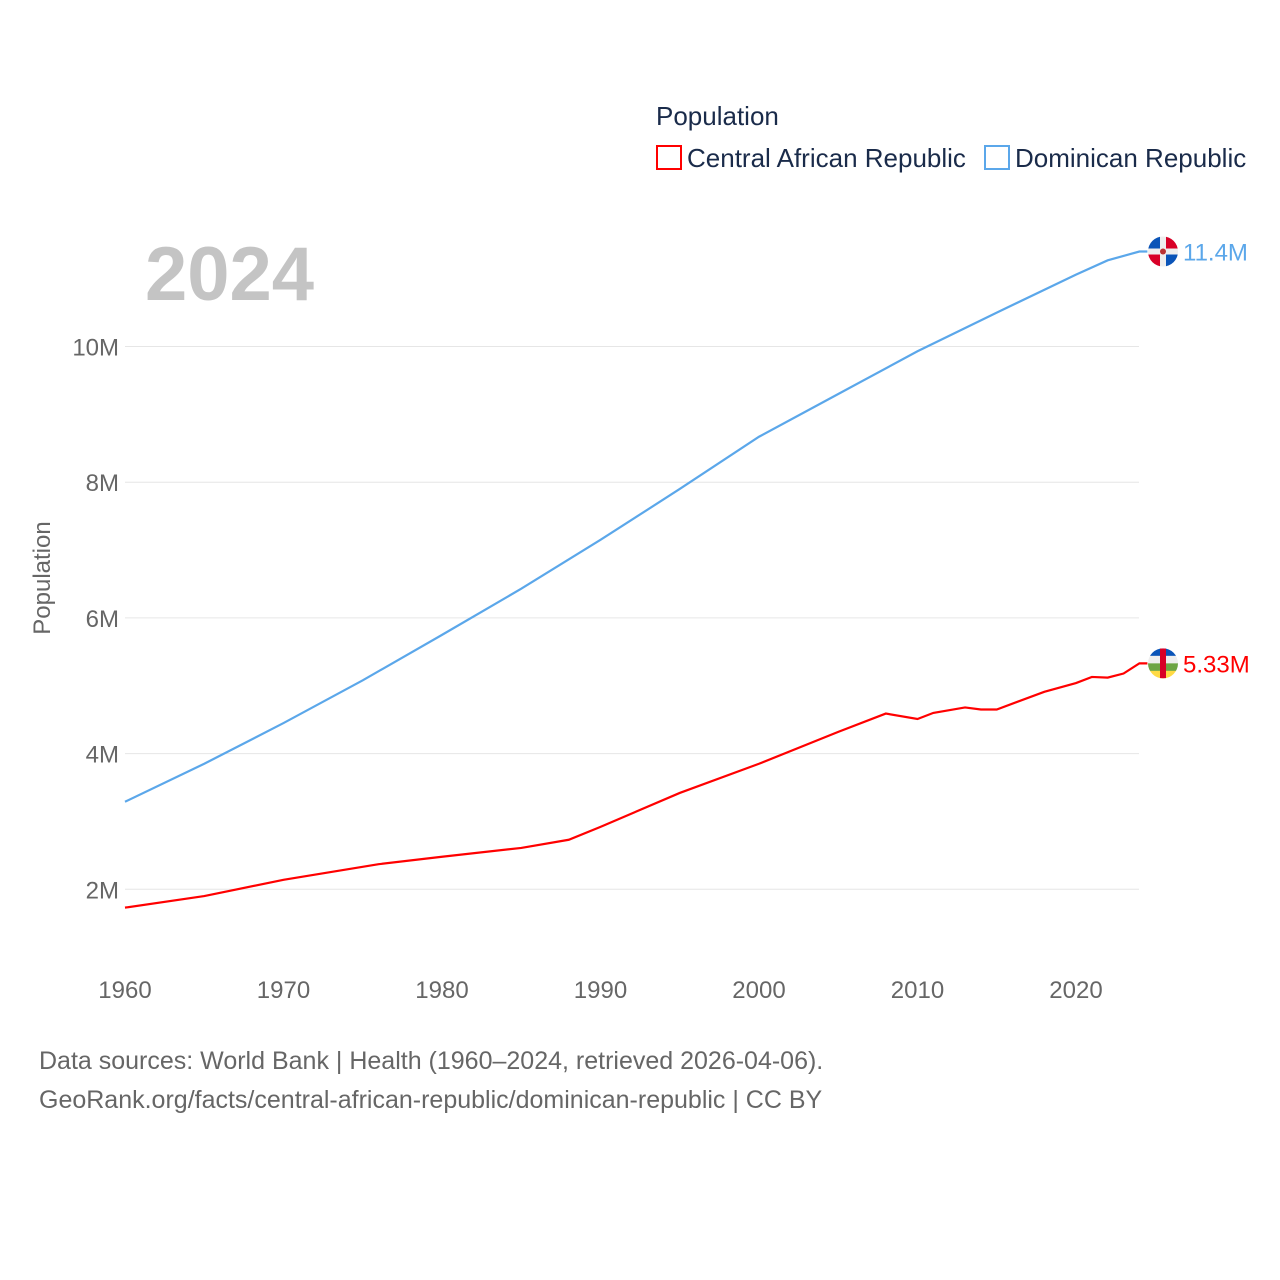  What do you see at coordinates (102, 755) in the screenshot?
I see `y-tick-label: 4M` at bounding box center [102, 755].